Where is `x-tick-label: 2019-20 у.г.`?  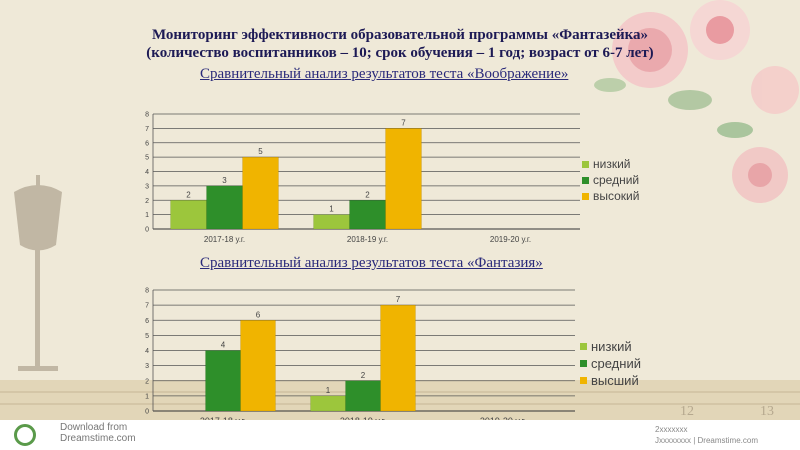
x-tick-label: 2019-20 у.г. is located at coordinates (510, 239).